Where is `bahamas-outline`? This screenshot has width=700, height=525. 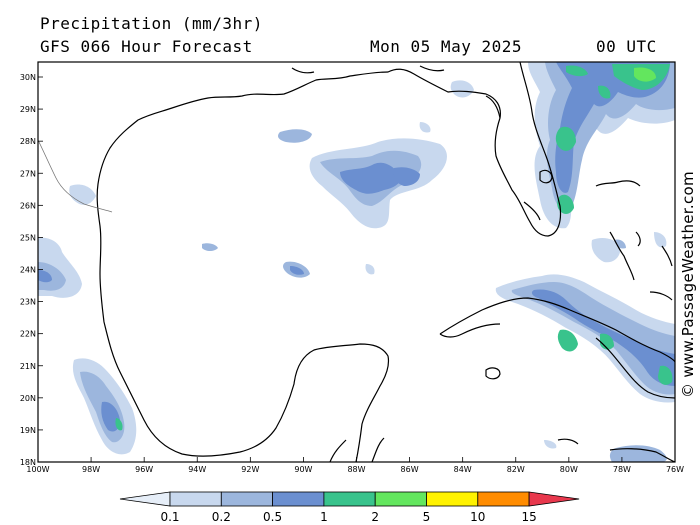 bahamas-outline is located at coordinates (634, 240).